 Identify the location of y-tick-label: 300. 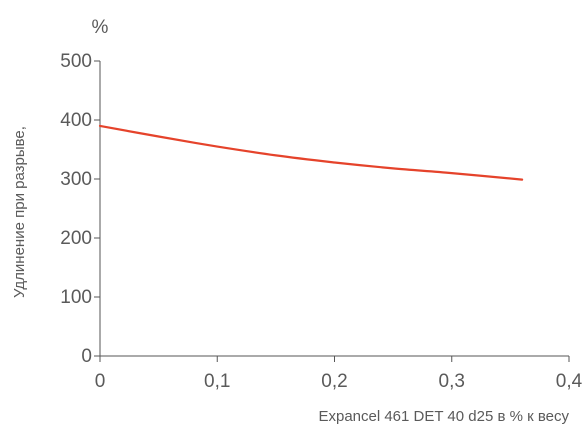
(76, 179).